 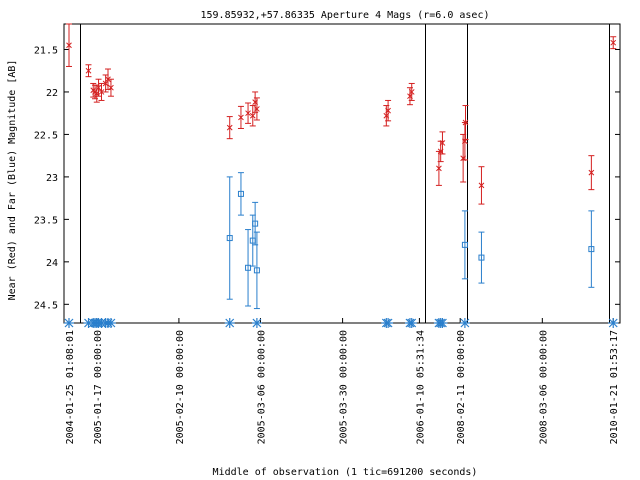 What do you see at coordinates (614, 387) in the screenshot?
I see `x-tick-label: 2010-01-21 01:53:17` at bounding box center [614, 387].